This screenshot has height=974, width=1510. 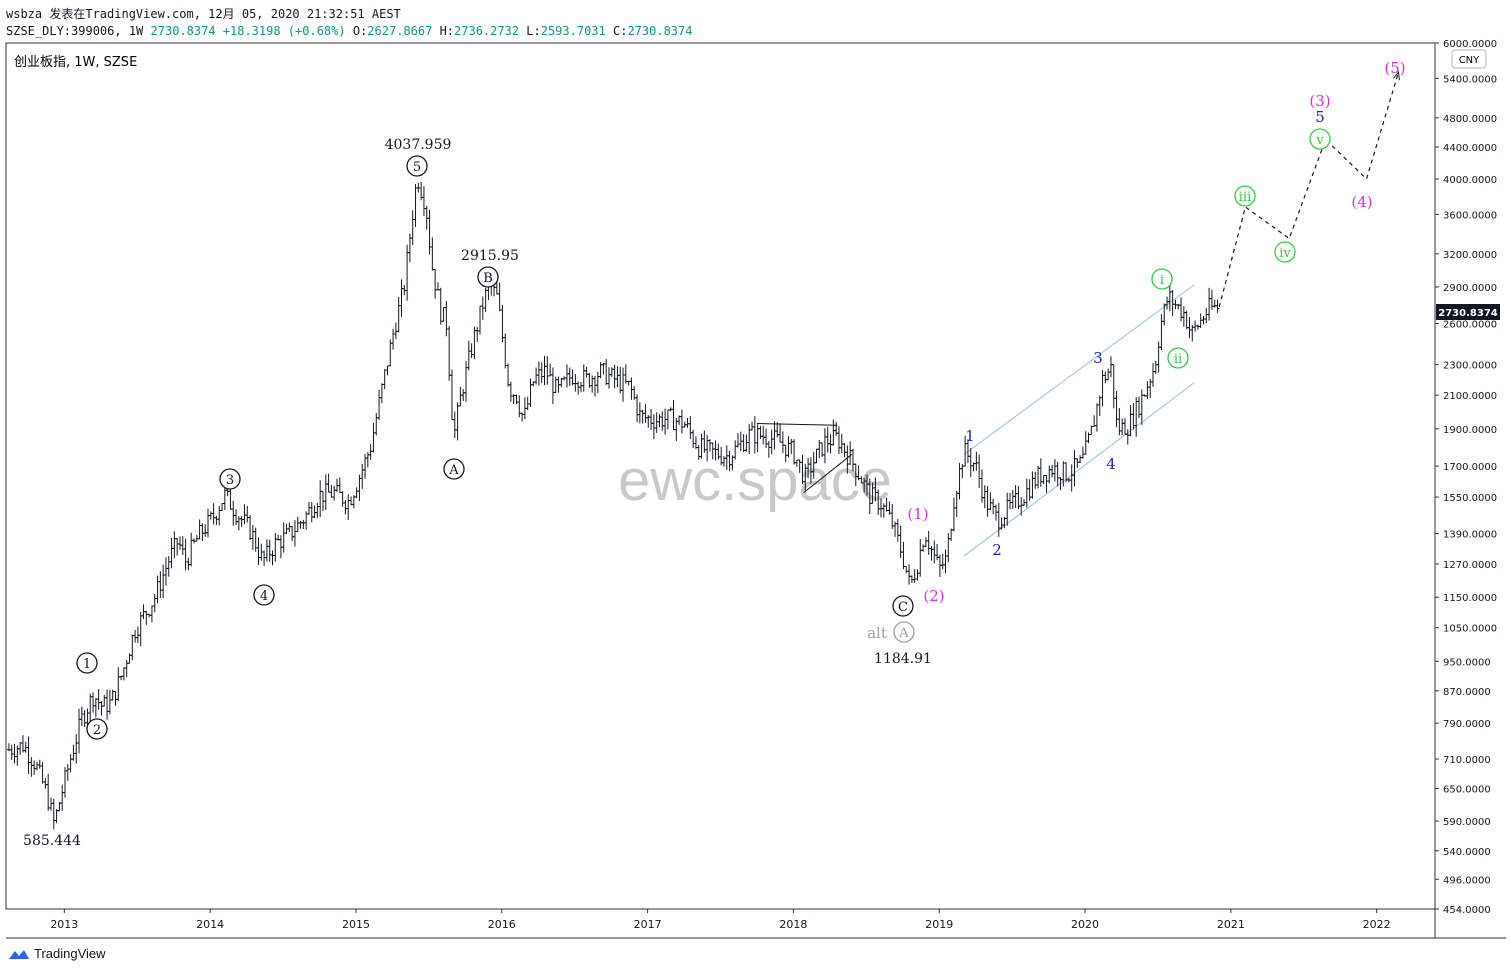 I want to click on x-tick-label: 2014, so click(x=210, y=924).